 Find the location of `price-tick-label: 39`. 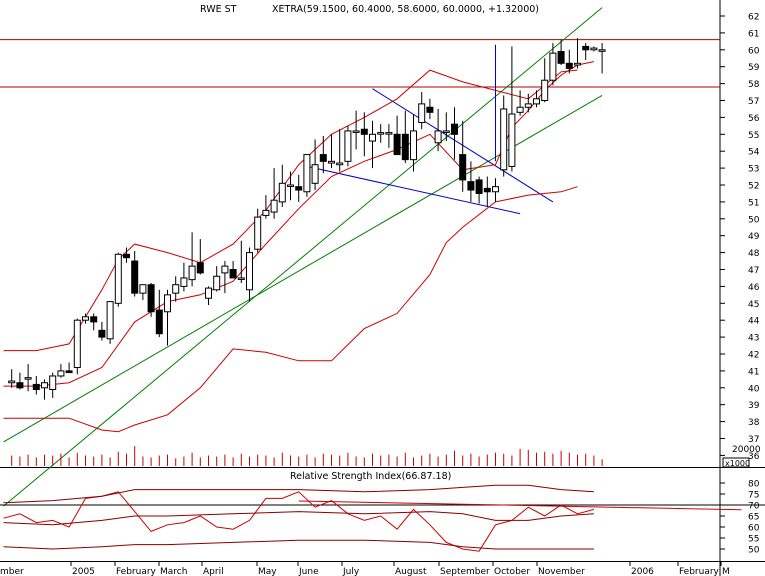

price-tick-label: 39 is located at coordinates (754, 406).